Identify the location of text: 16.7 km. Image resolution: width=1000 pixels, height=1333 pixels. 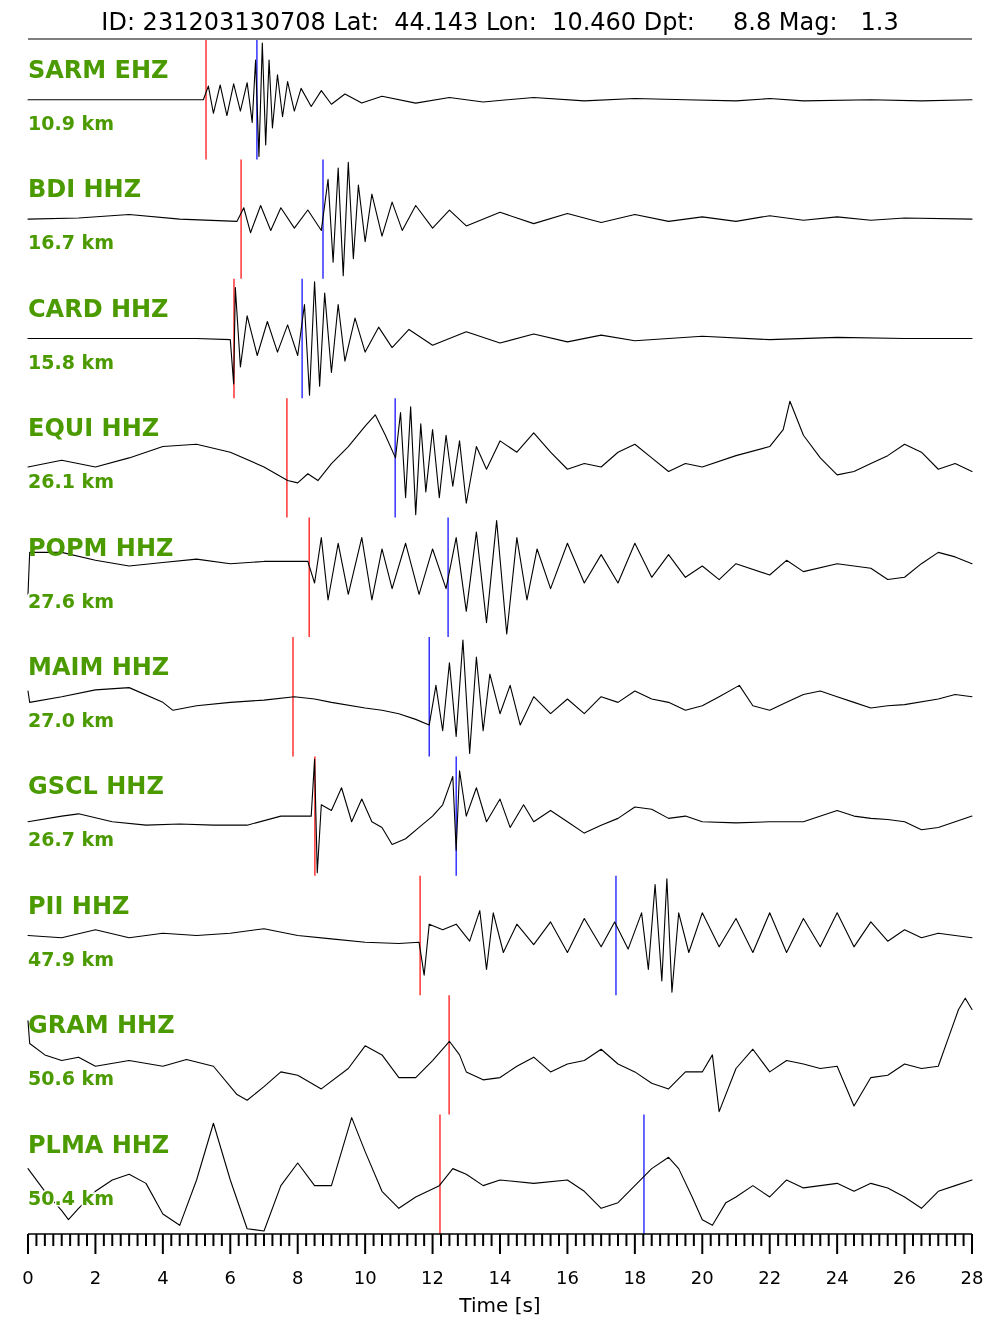
(71, 242).